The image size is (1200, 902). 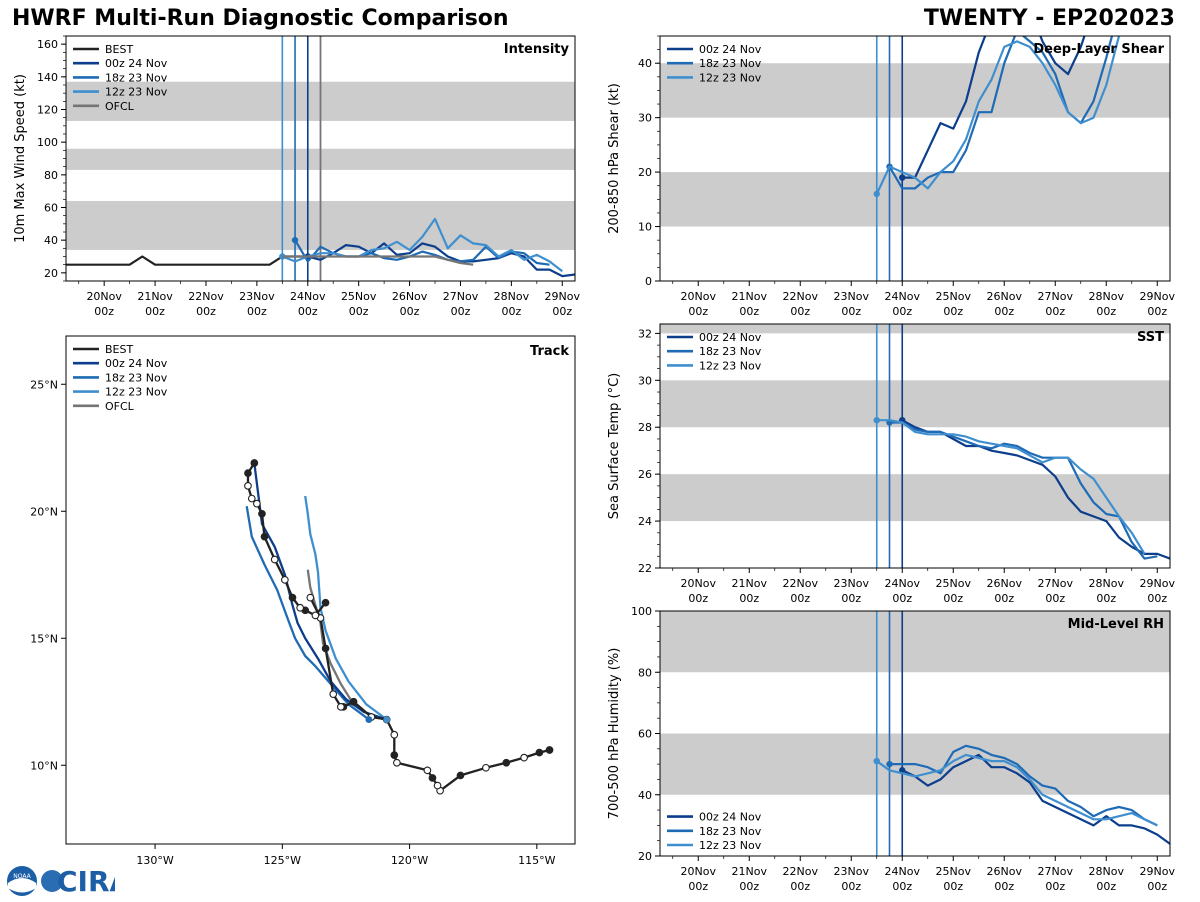 What do you see at coordinates (876, 420) in the screenshot?
I see `sst-init-marker-run12z23` at bounding box center [876, 420].